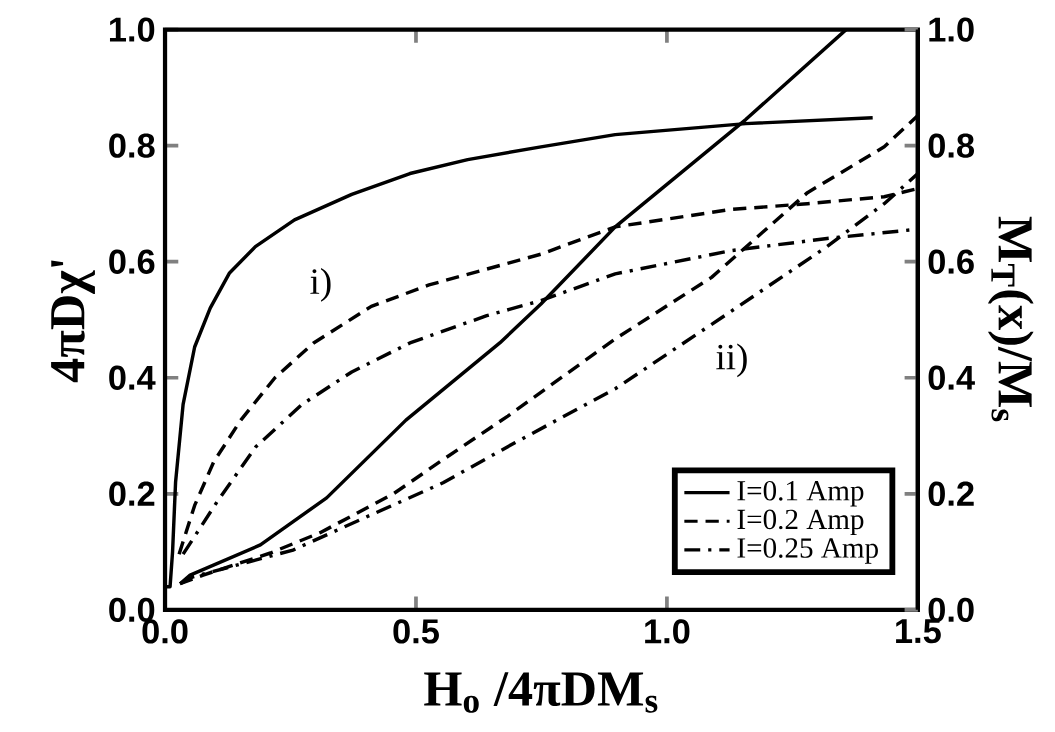 The height and width of the screenshot is (732, 1055). I want to click on y-axis-title: 4πDχ', so click(73, 321).